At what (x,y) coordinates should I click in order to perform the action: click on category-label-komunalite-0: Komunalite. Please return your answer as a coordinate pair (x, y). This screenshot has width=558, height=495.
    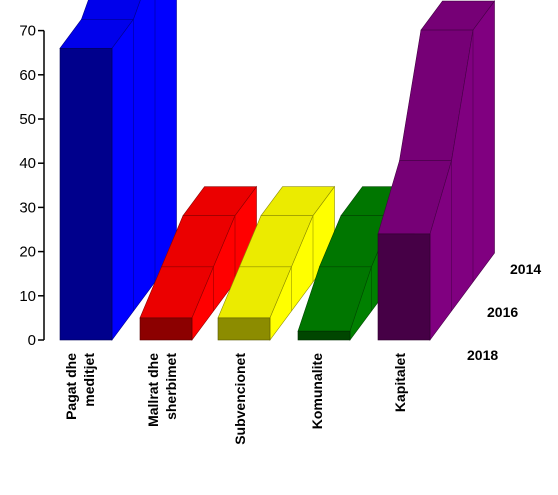
    Looking at the image, I should click on (317, 391).